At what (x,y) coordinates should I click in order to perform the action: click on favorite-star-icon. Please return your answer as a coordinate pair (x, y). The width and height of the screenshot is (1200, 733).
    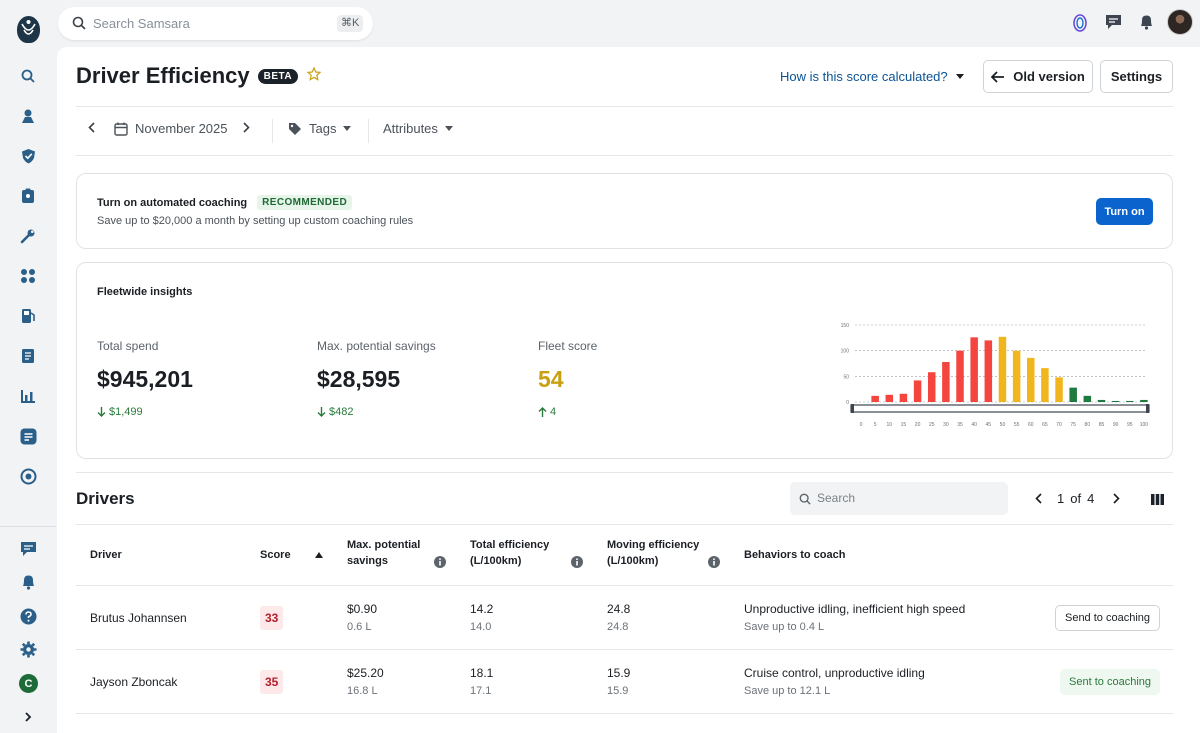
    Looking at the image, I should click on (314, 76).